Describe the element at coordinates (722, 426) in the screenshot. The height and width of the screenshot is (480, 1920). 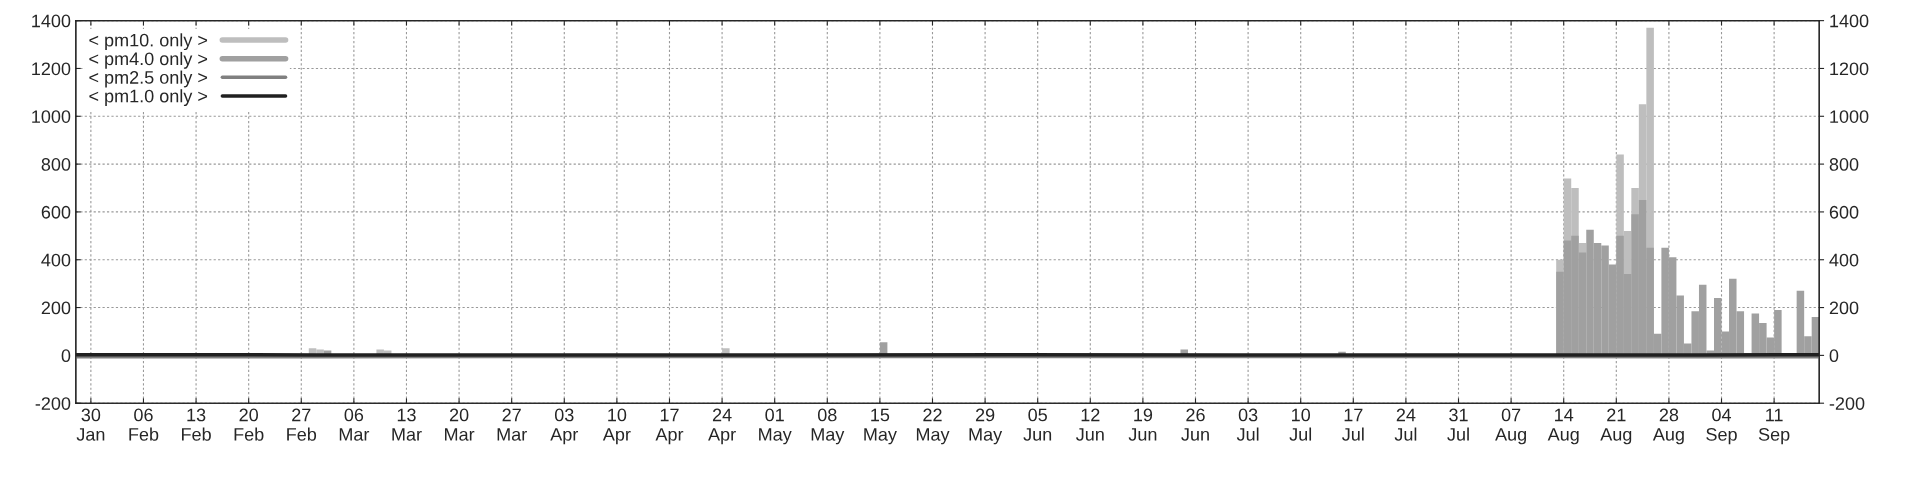
I see `x-tick-label: 24 Apr` at that location.